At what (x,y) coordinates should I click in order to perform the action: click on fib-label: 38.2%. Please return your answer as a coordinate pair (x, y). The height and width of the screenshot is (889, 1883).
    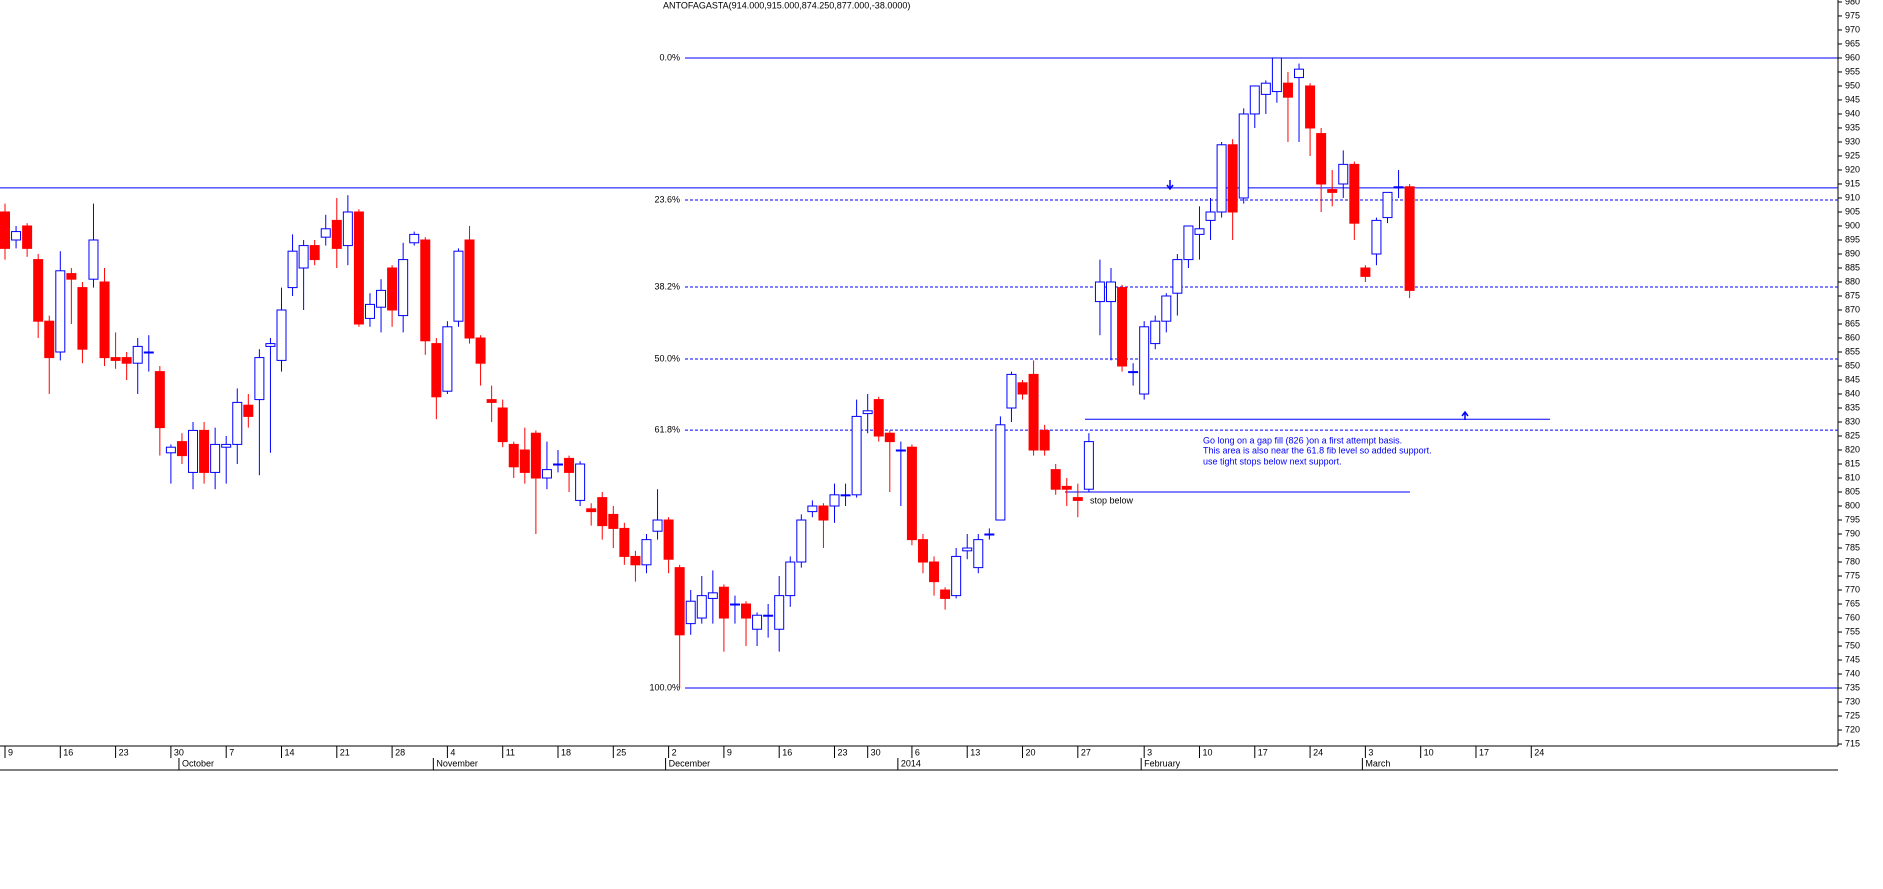
    Looking at the image, I should click on (667, 286).